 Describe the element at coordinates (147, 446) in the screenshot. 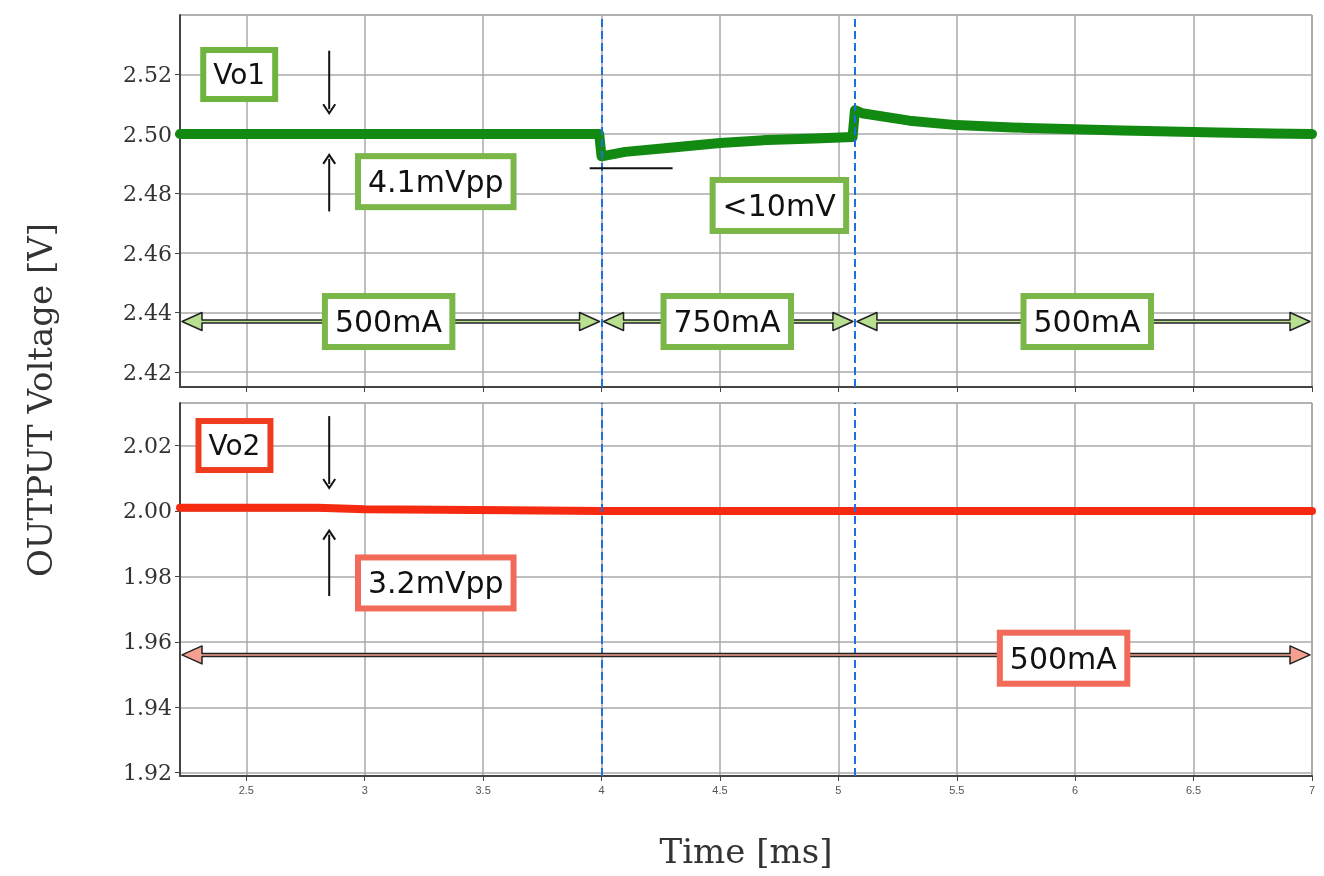

I see `y-tick-label: 2.02` at that location.